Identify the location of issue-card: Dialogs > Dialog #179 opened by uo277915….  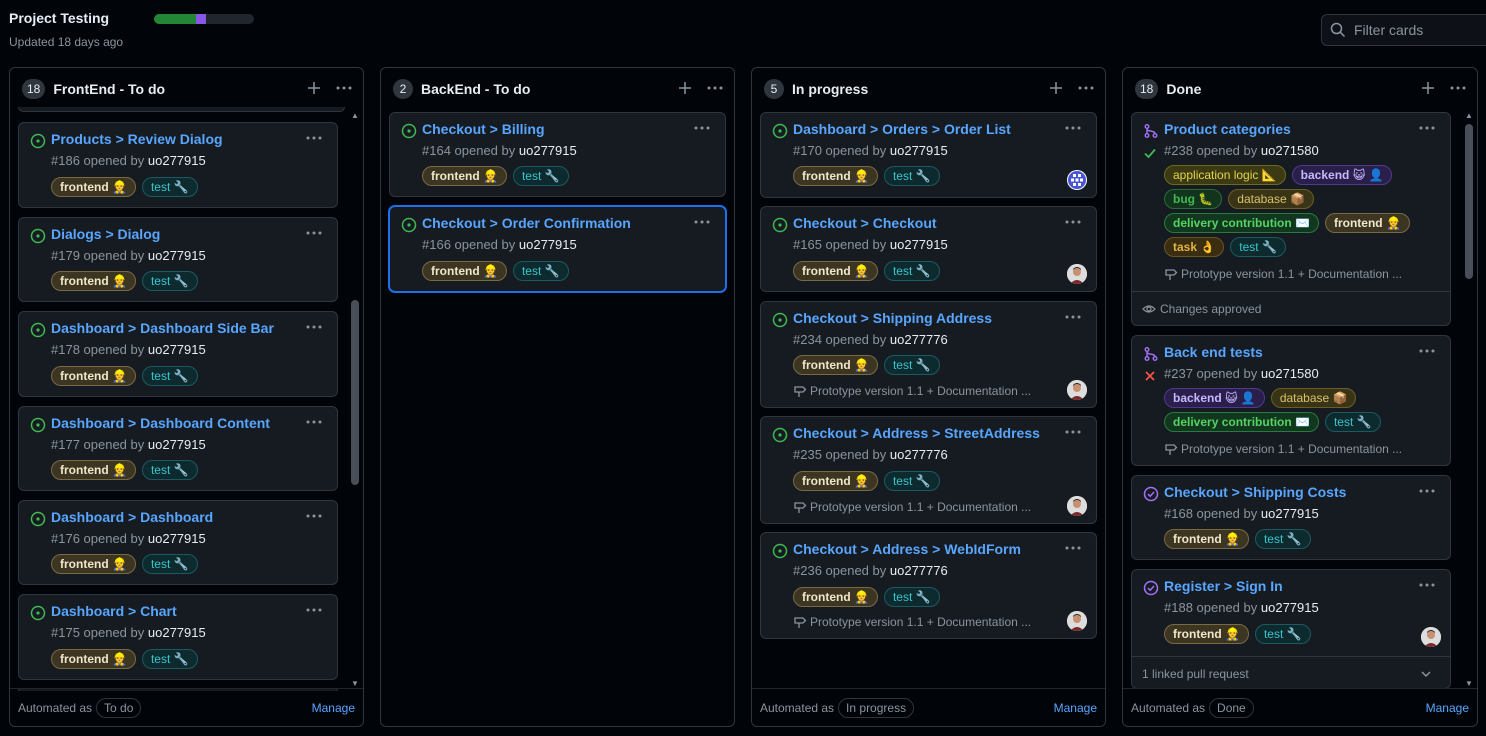
(178, 259).